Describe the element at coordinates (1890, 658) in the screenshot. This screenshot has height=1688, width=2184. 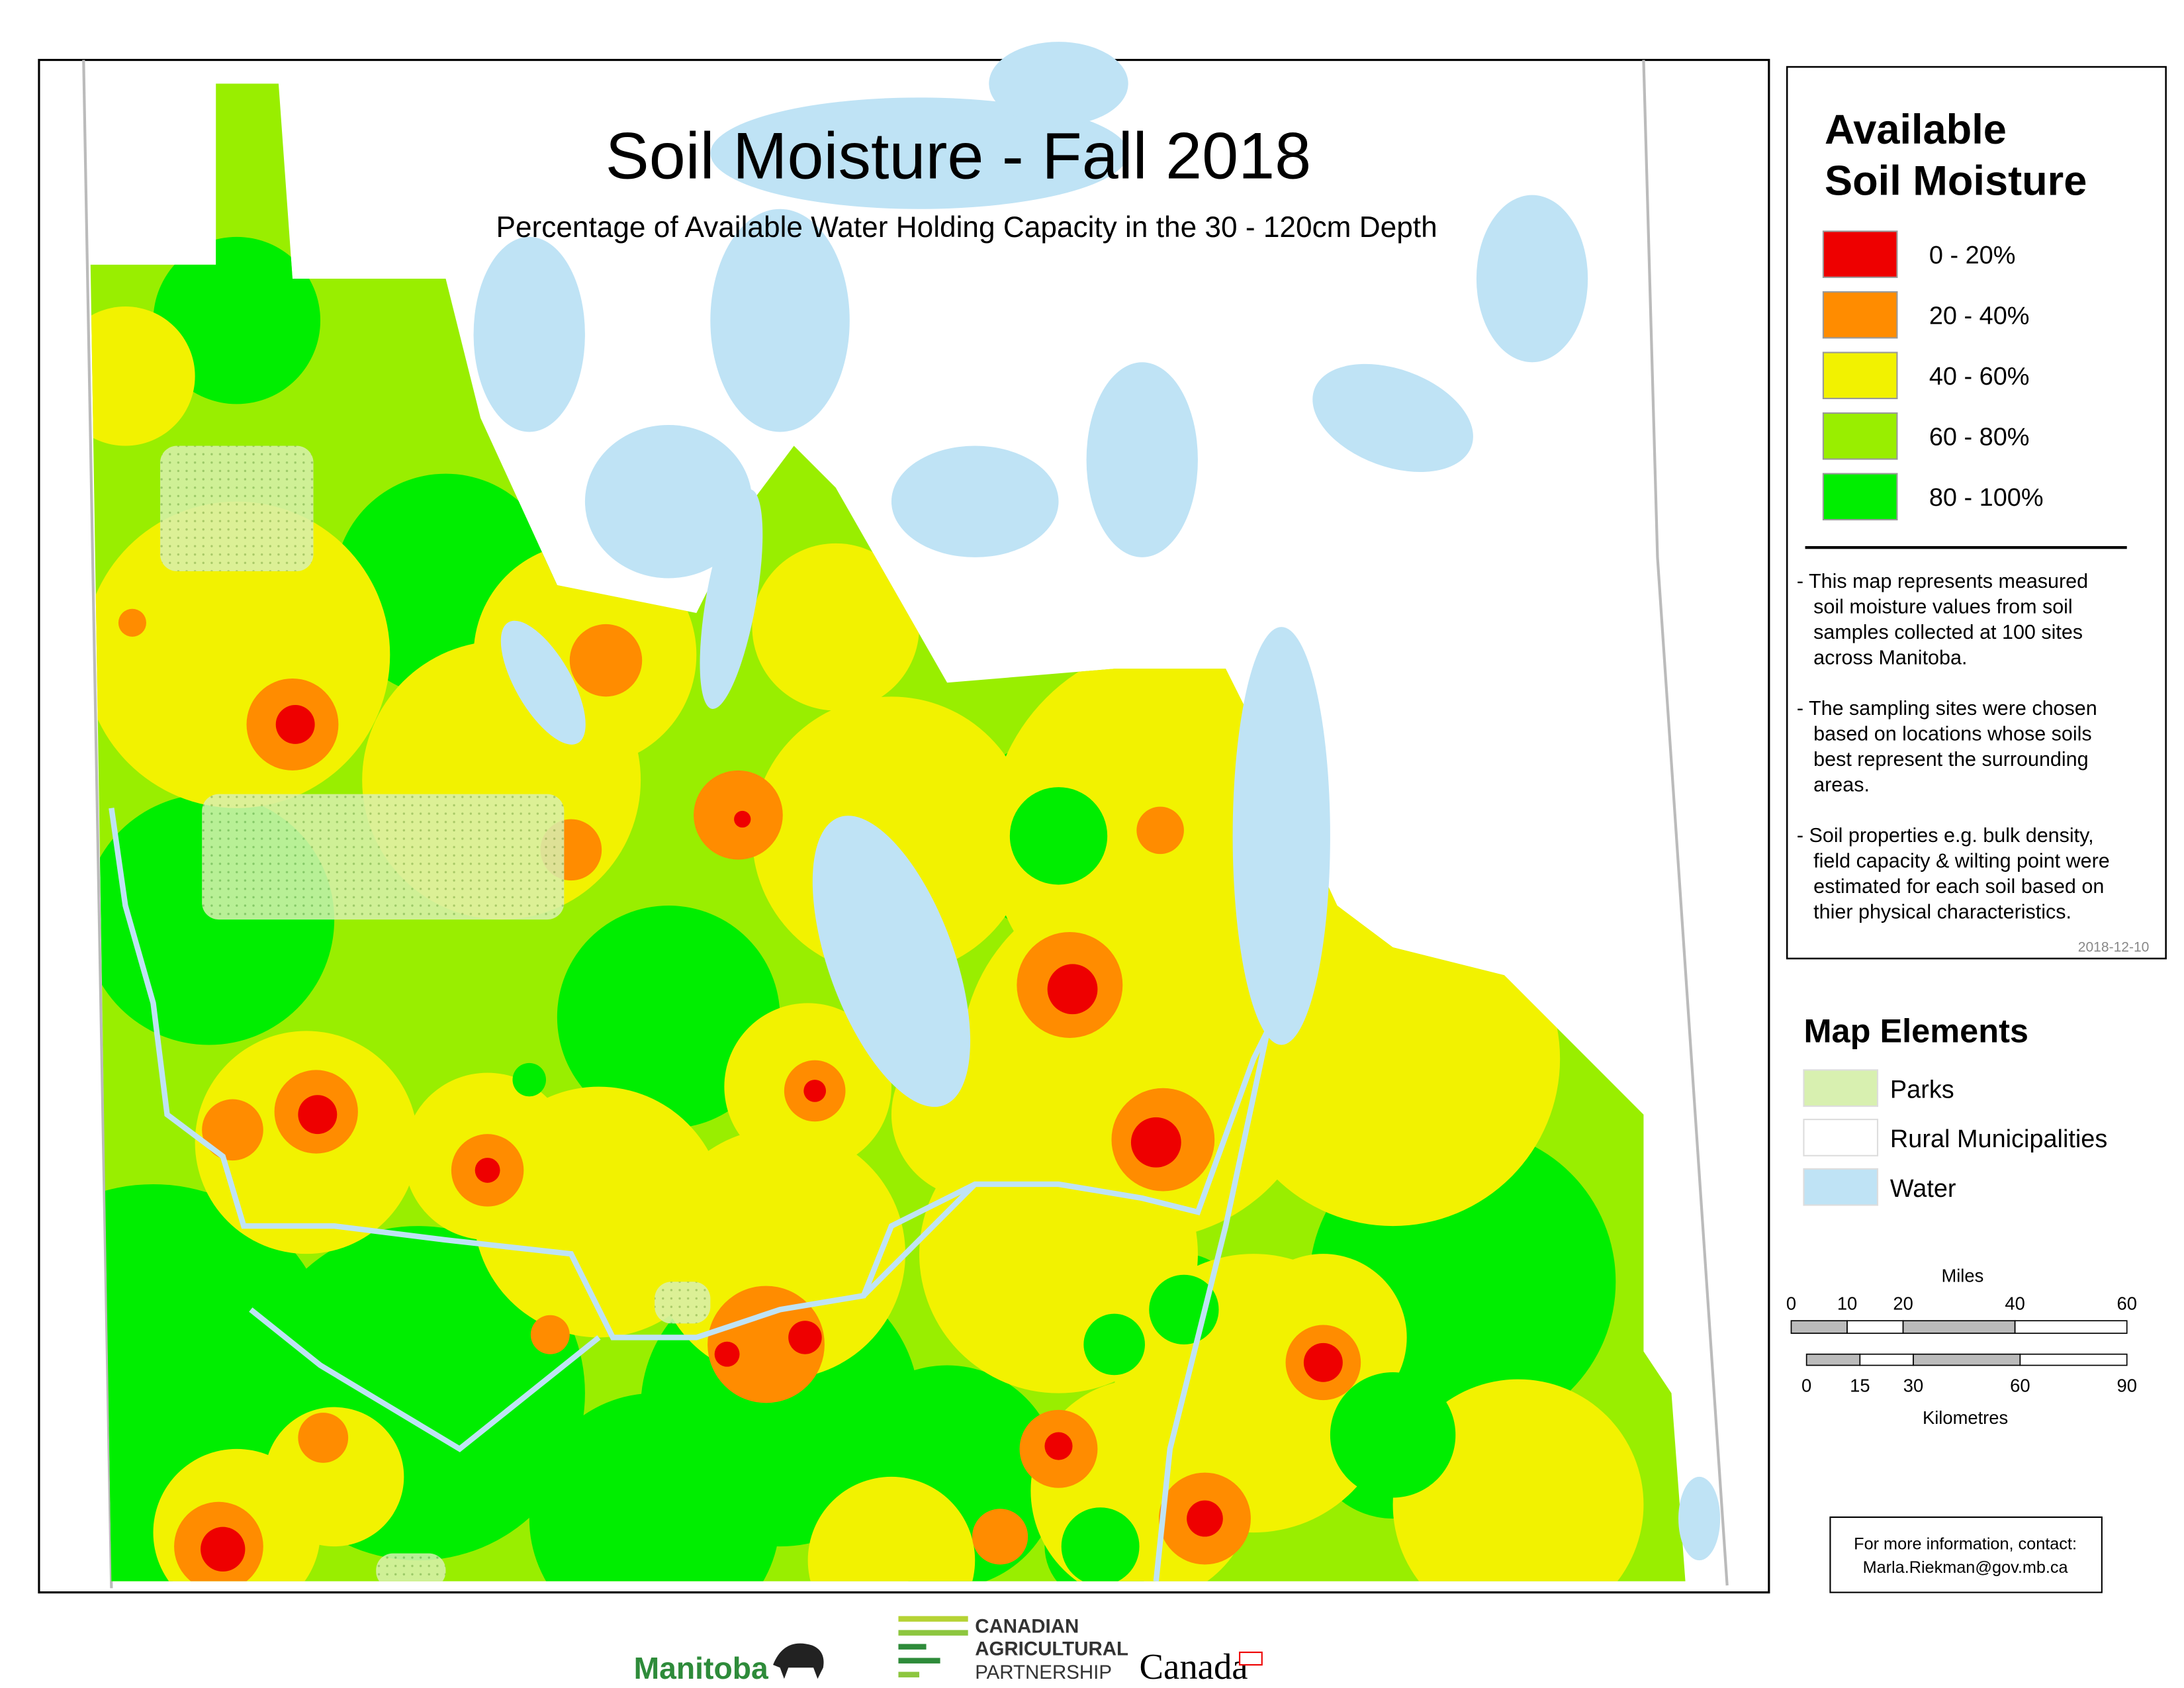
I see `legend-note: across Manitoba.` at that location.